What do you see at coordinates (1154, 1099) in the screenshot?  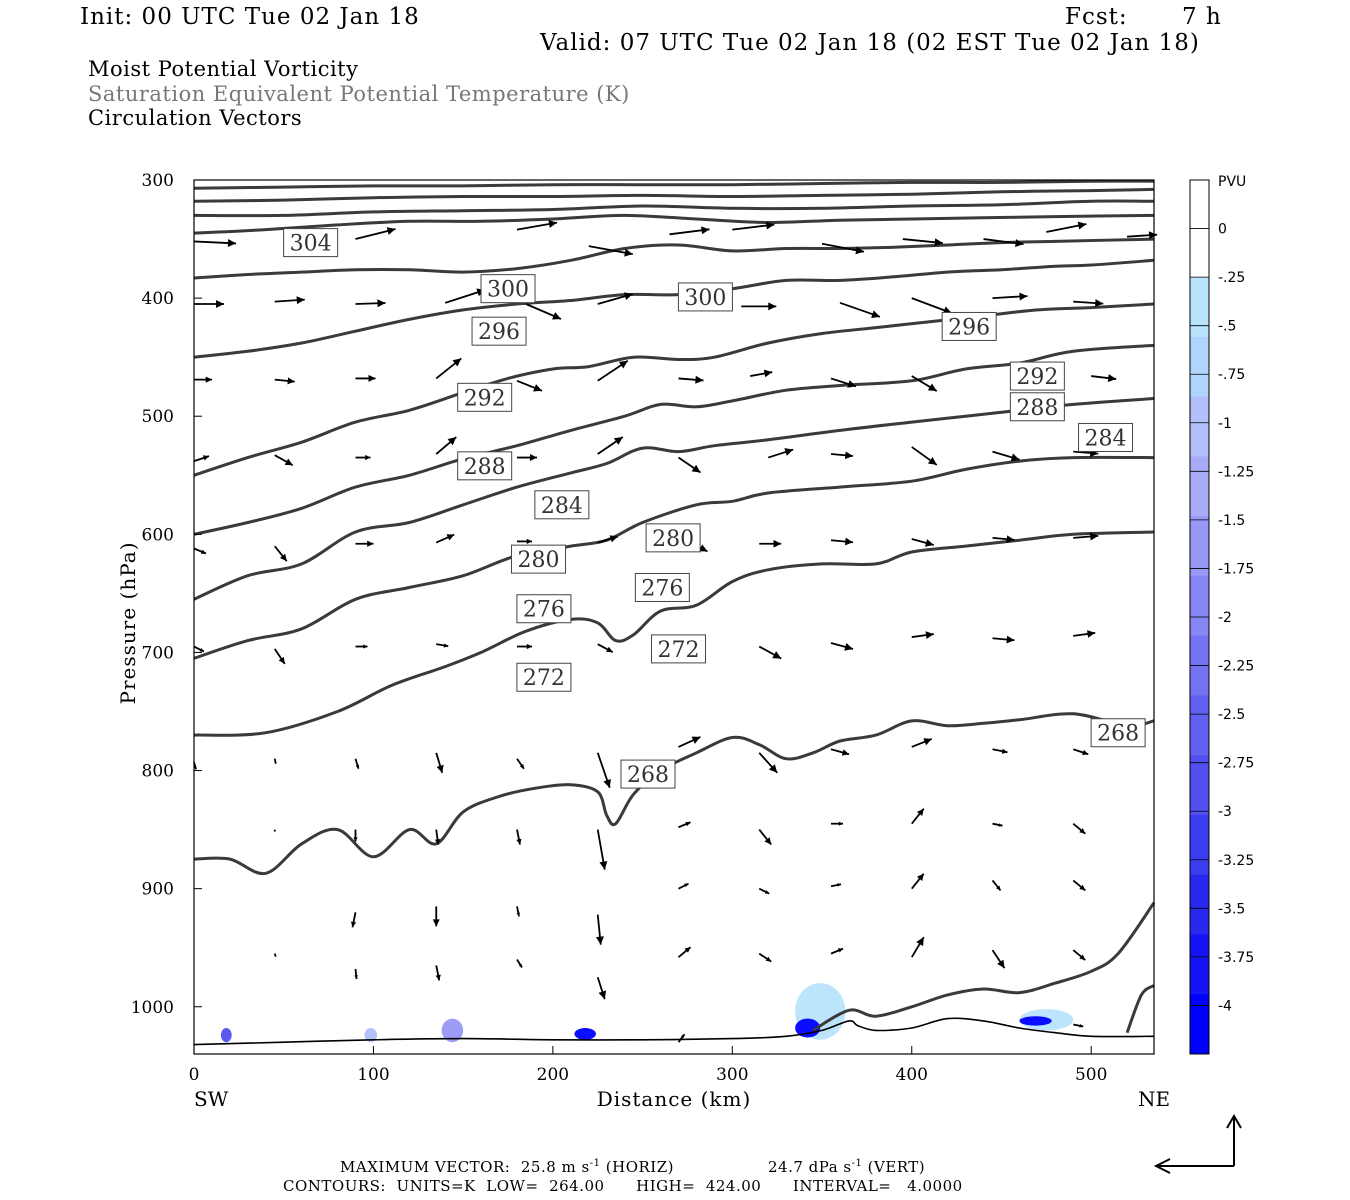 I see `x-end-label-right: NE` at bounding box center [1154, 1099].